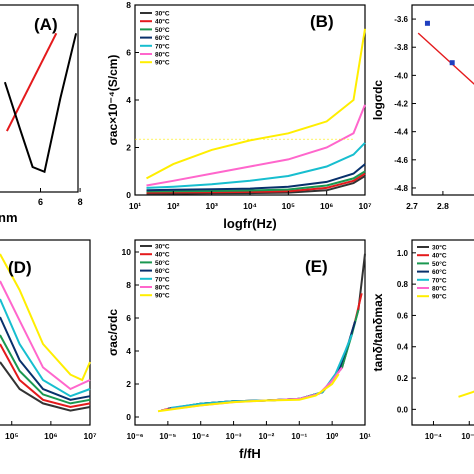 The height and width of the screenshot is (474, 474). I want to click on x-axis-label: logfr(Hz), so click(249, 223).